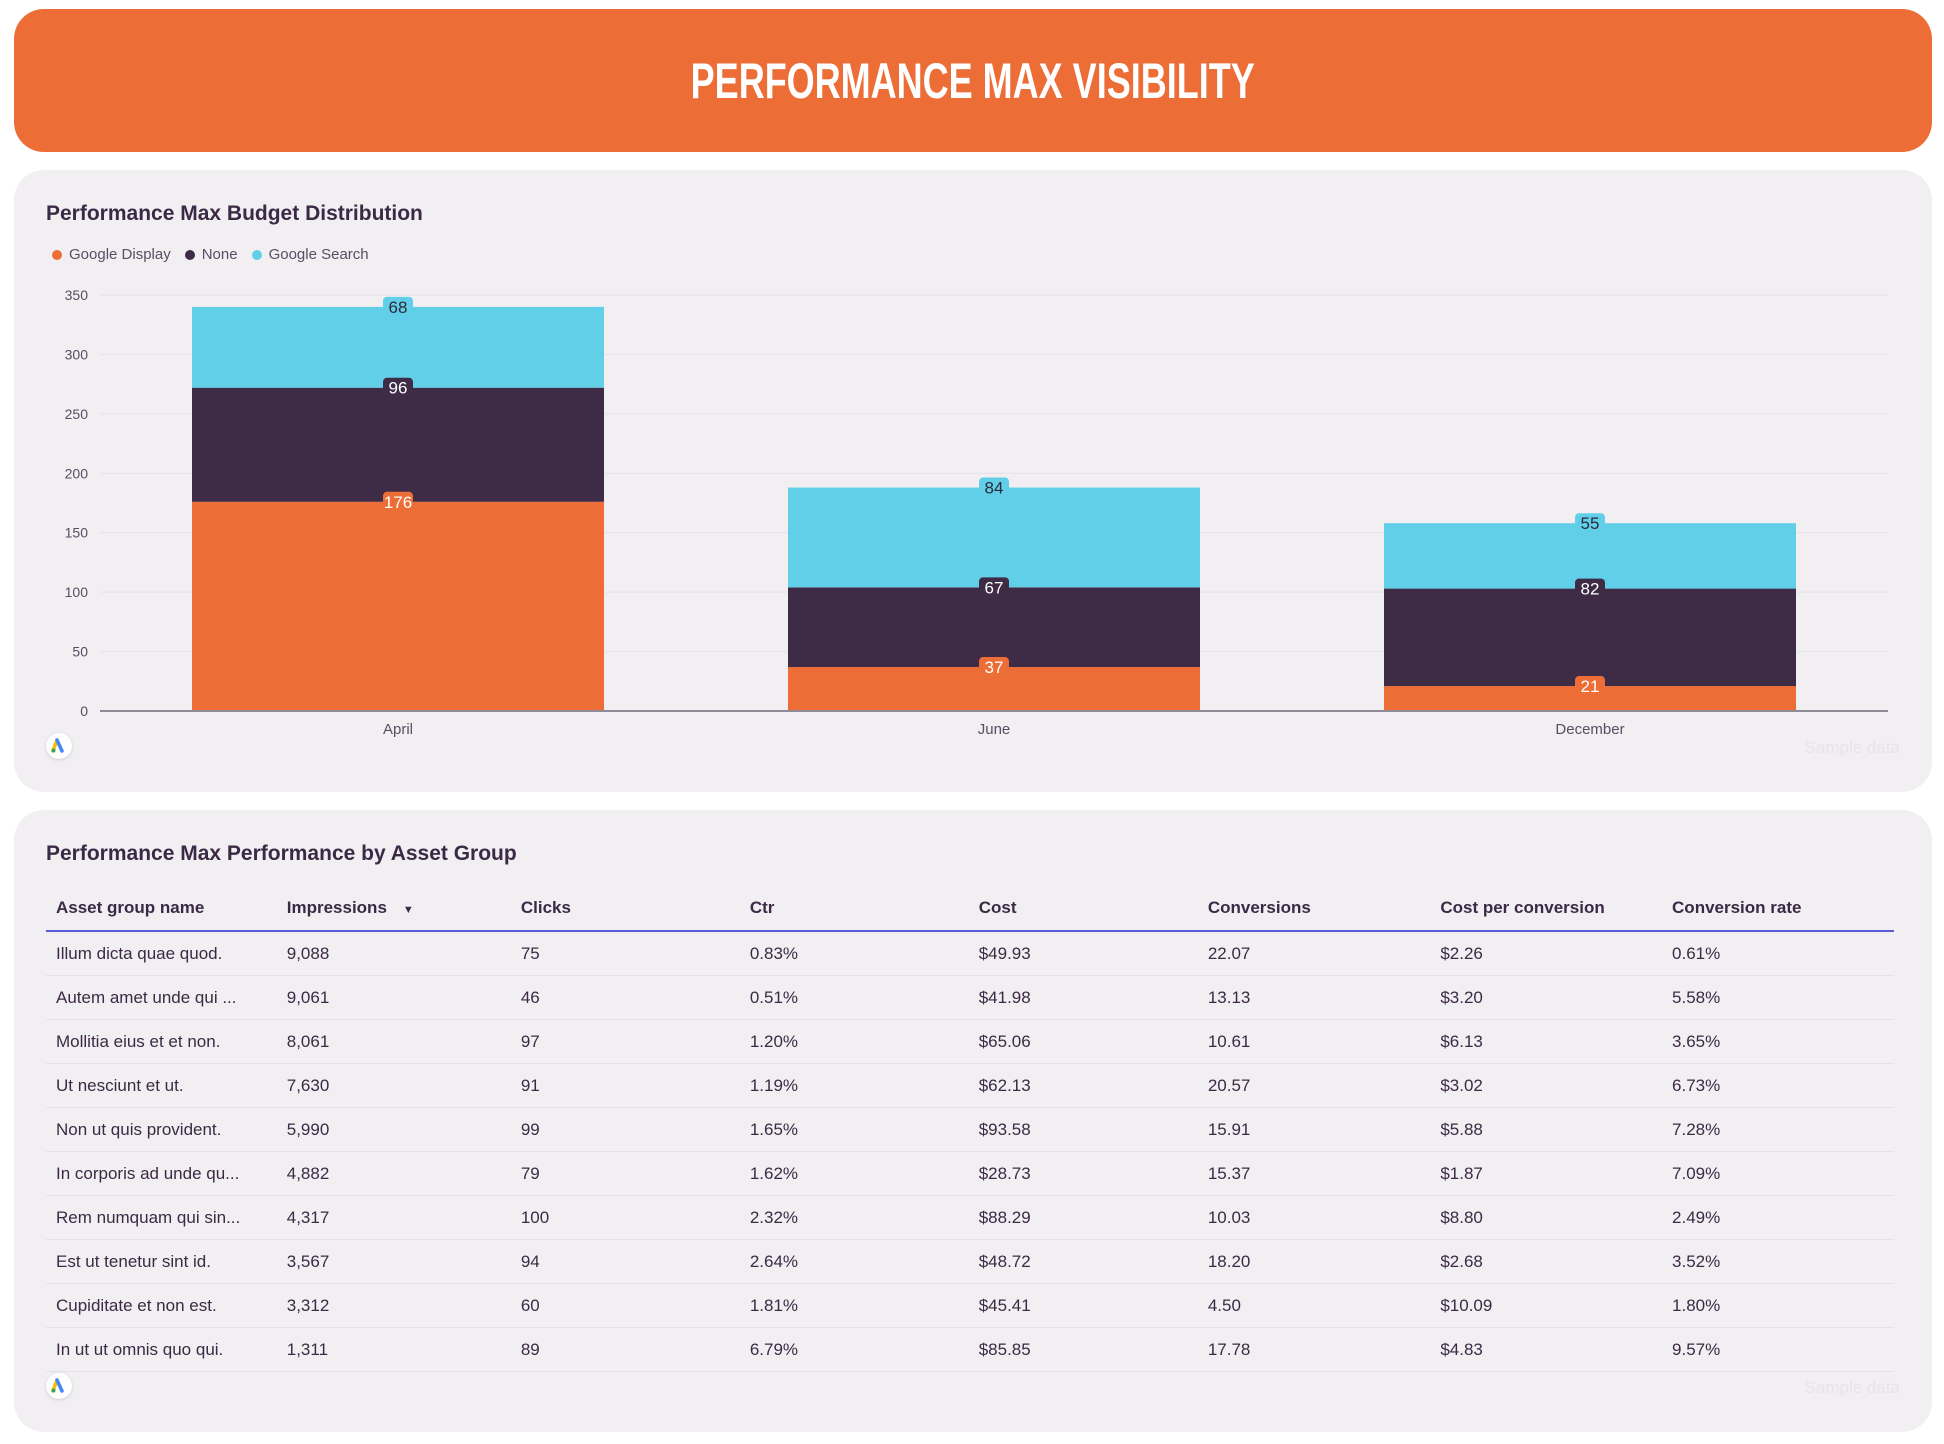 The width and height of the screenshot is (1944, 1444). What do you see at coordinates (130, 907) in the screenshot?
I see `column-header-label: Asset group name` at bounding box center [130, 907].